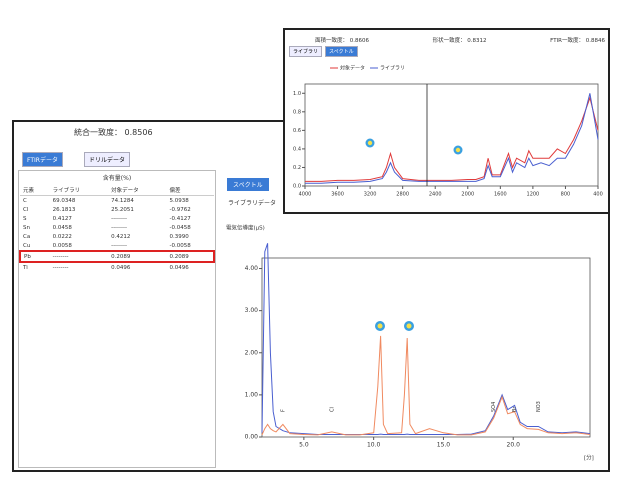 Image resolution: width=620 pixels, height=500 pixels. What do you see at coordinates (539, 406) in the screenshot?
I see `peak-label: NO3` at bounding box center [539, 406].